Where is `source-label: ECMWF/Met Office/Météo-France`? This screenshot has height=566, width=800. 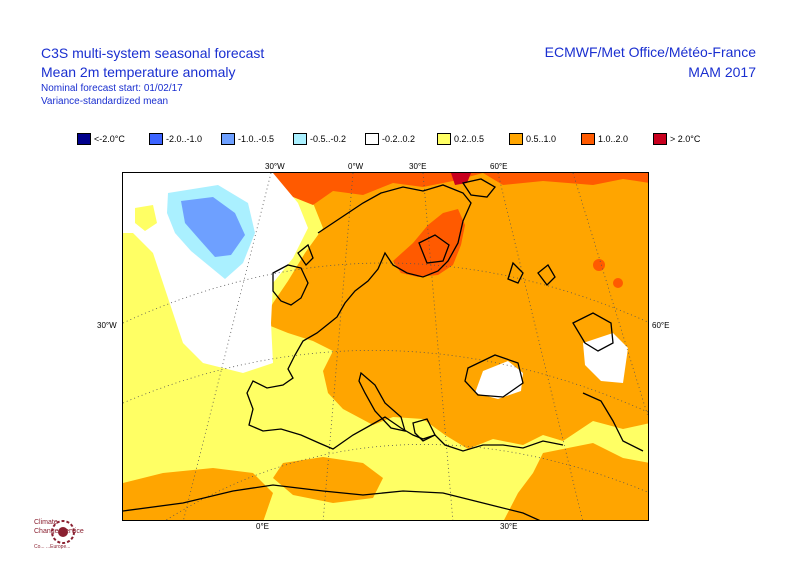 source-label: ECMWF/Met Office/Météo-France is located at coordinates (650, 52).